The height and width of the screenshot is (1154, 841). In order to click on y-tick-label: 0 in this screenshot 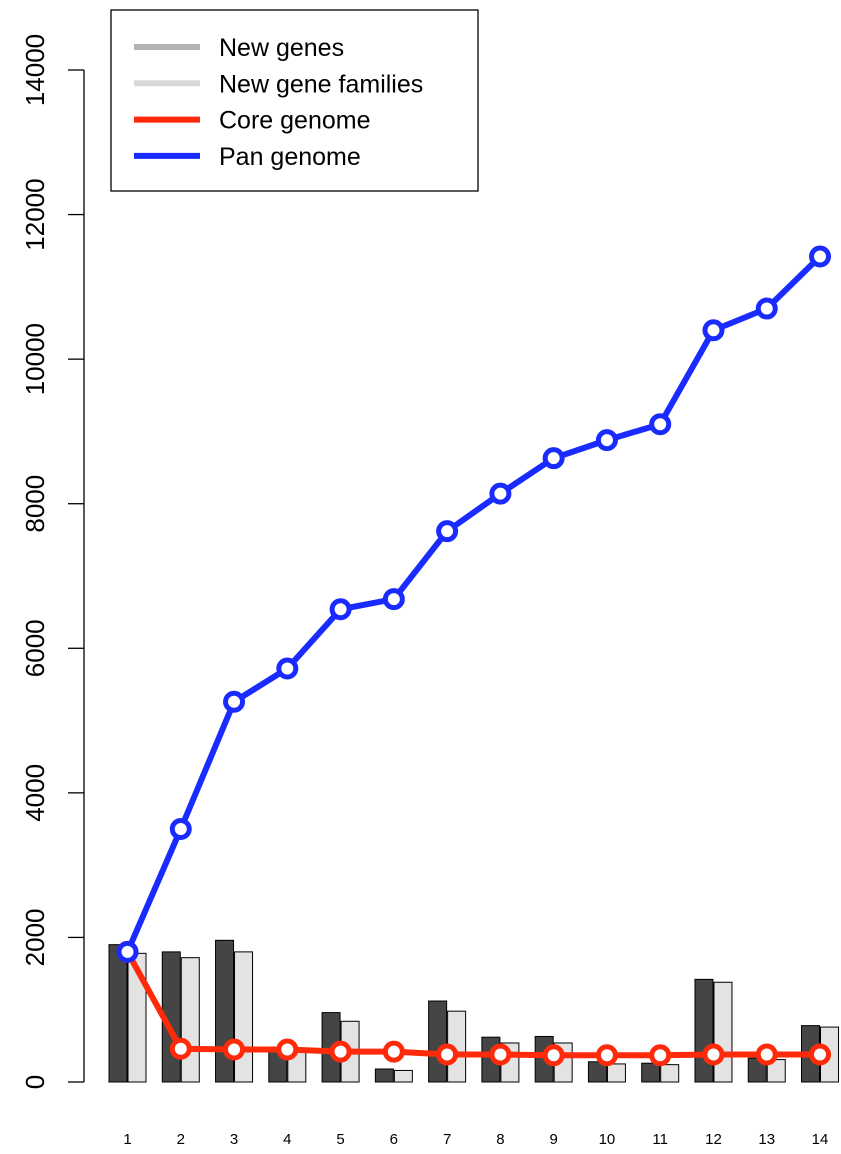, I will do `click(35, 1082)`.